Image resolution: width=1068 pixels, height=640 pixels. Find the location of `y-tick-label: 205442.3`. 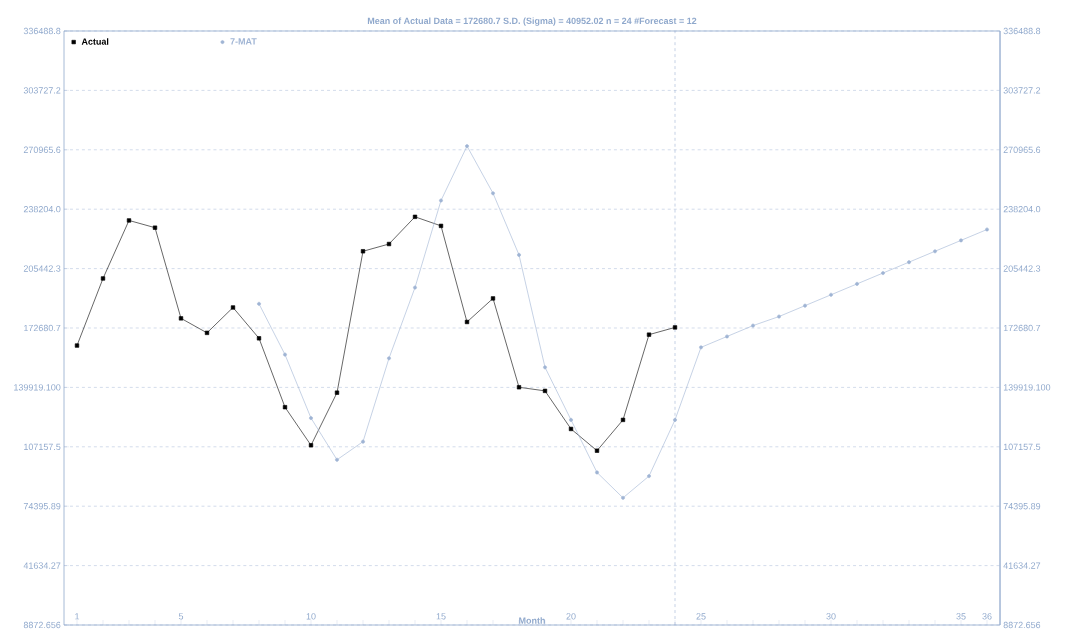

y-tick-label: 205442.3 is located at coordinates (42, 268).